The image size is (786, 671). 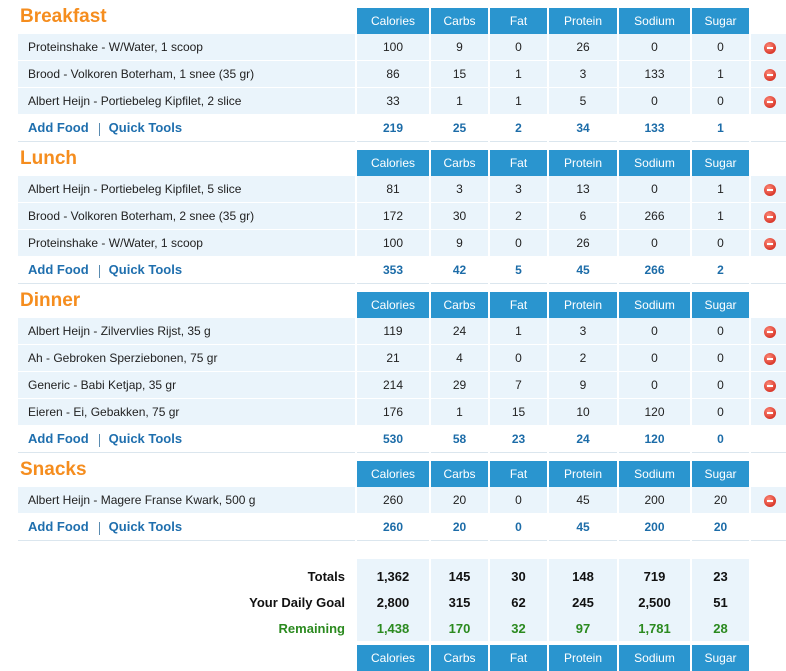 I want to click on meal-total-calories: 219, so click(x=393, y=128).